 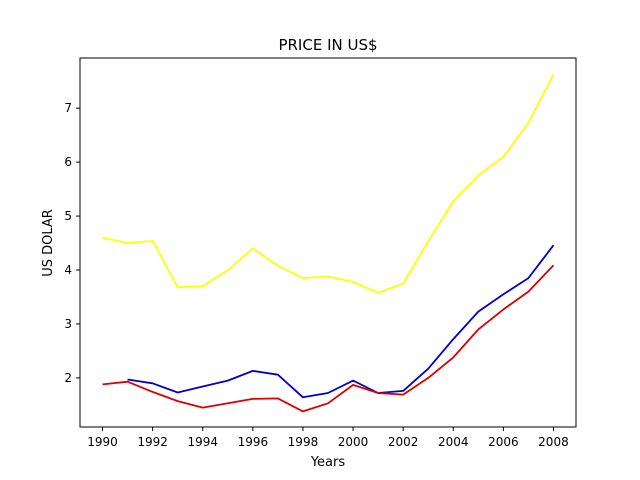 I want to click on y-tick-label: 5, so click(x=68, y=216).